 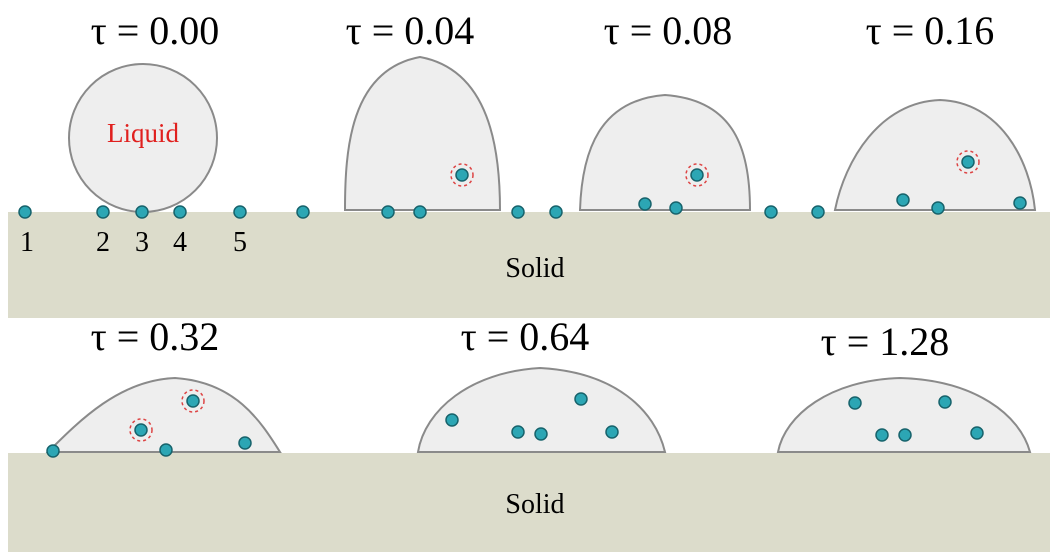 I want to click on time-label: τ = 0.32, so click(x=155, y=336).